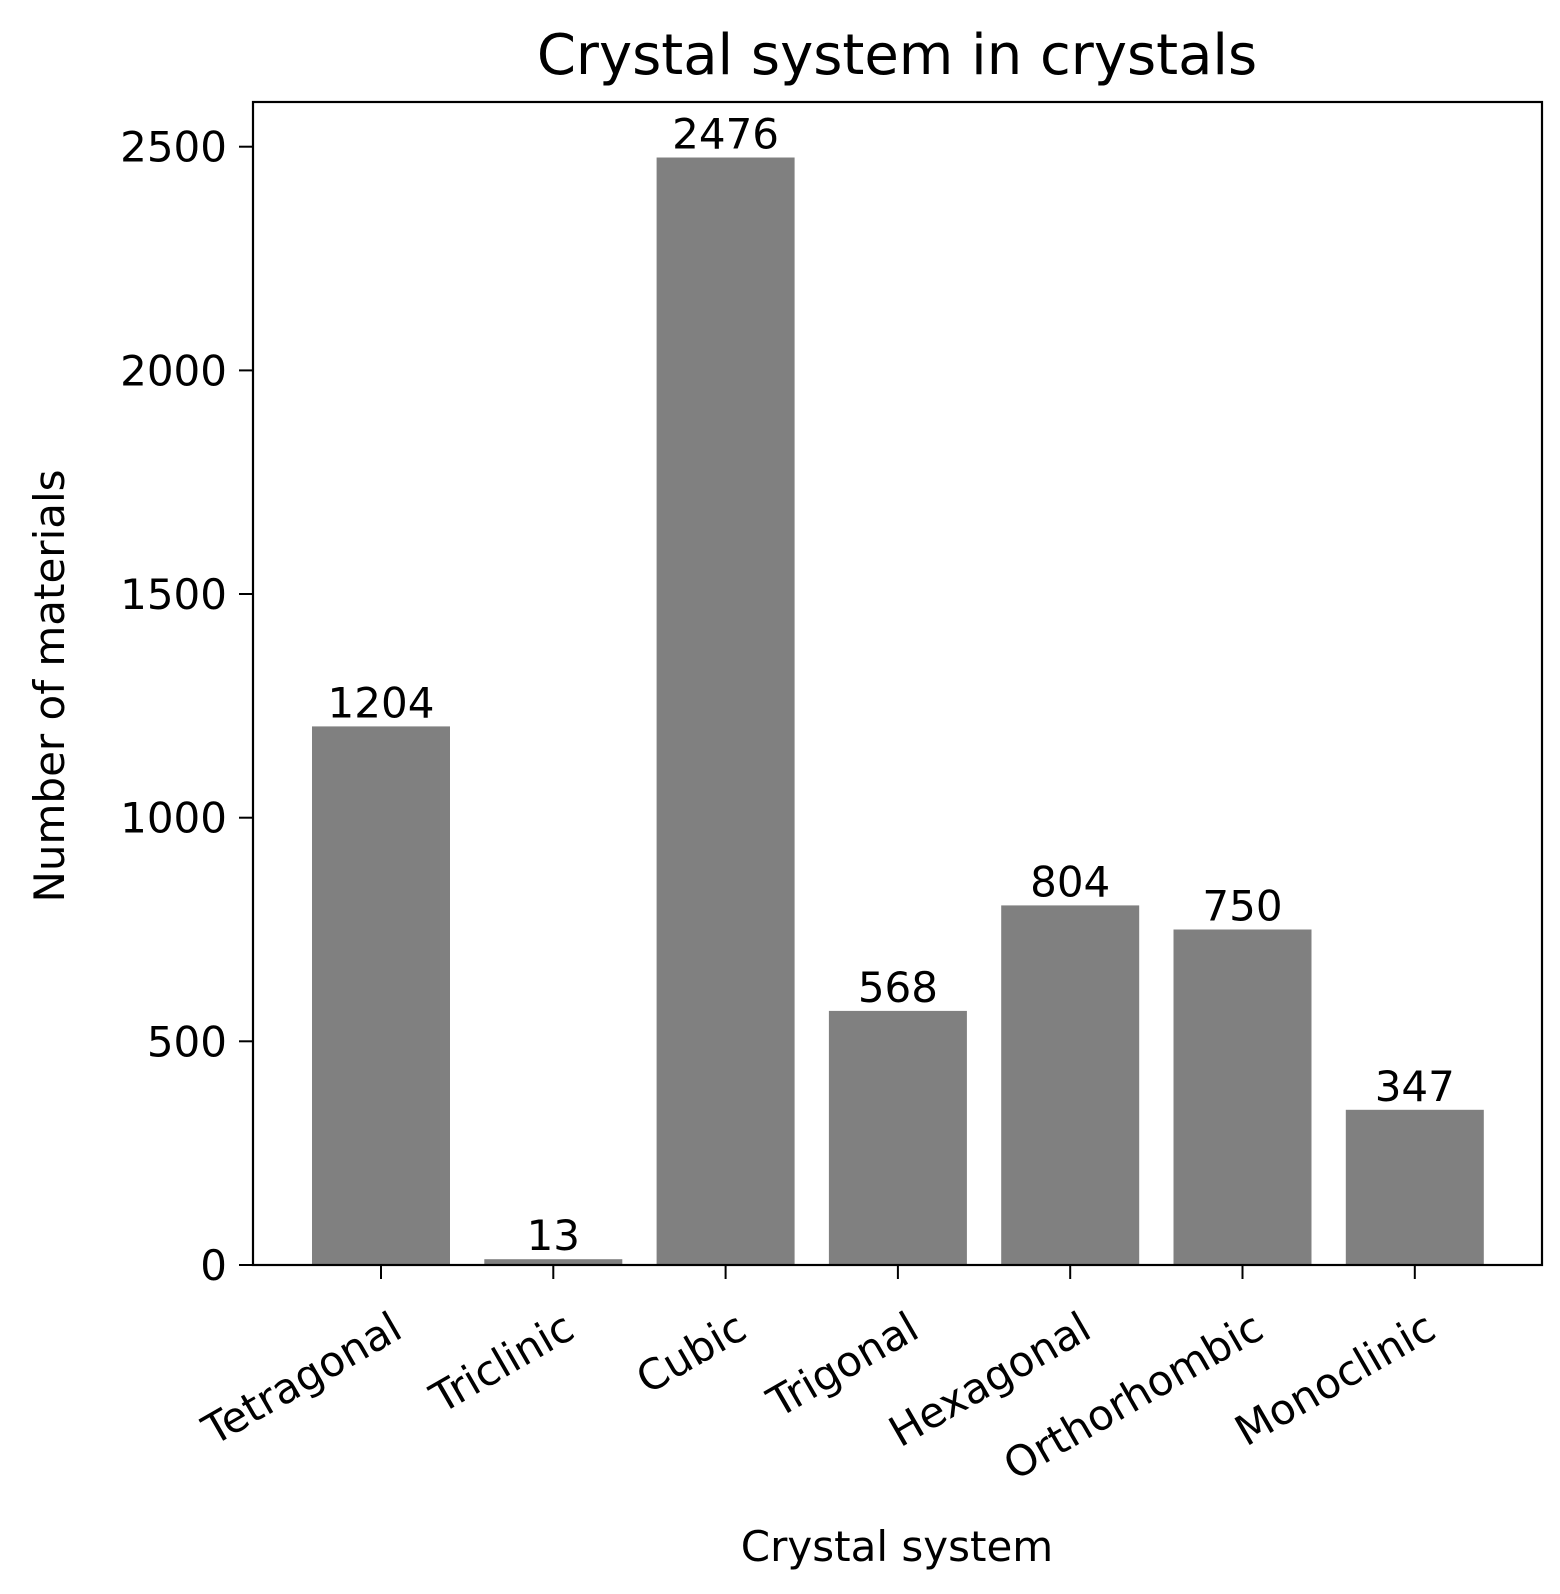 The height and width of the screenshot is (1594, 1560). What do you see at coordinates (725, 711) in the screenshot?
I see `bar-cubic` at bounding box center [725, 711].